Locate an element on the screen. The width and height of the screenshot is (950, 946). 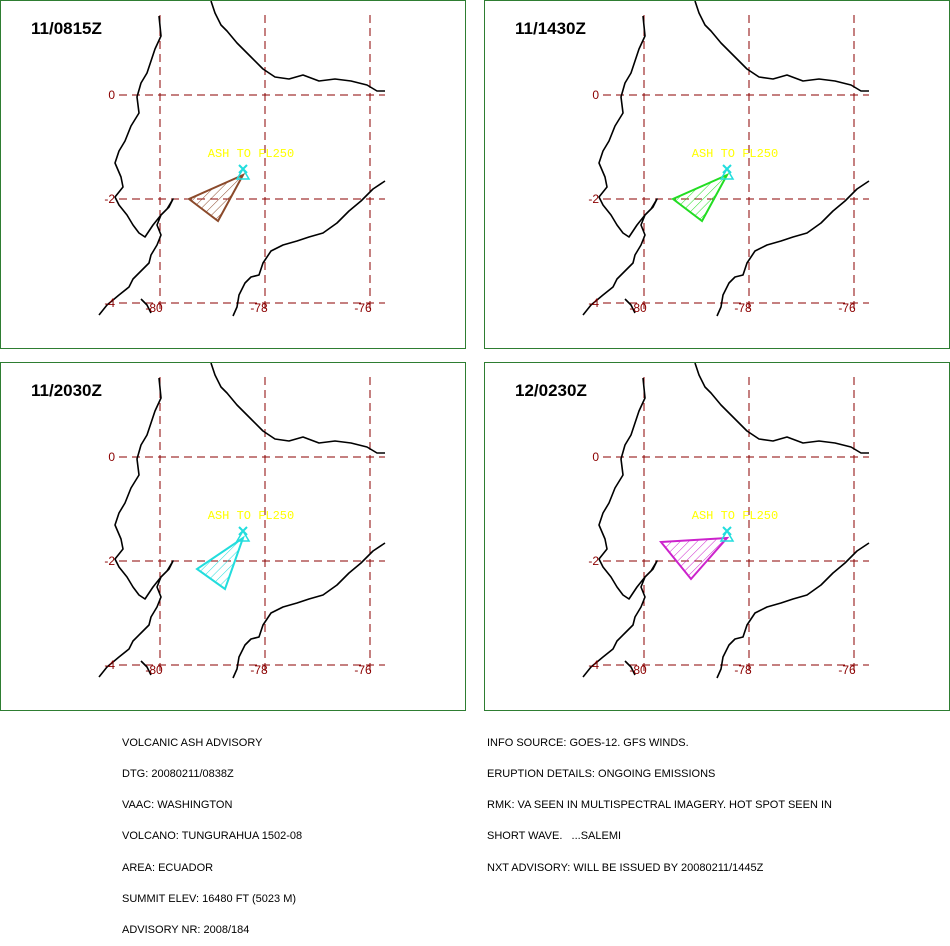
panel-time-label: 11/0815Z is located at coordinates (66, 28).